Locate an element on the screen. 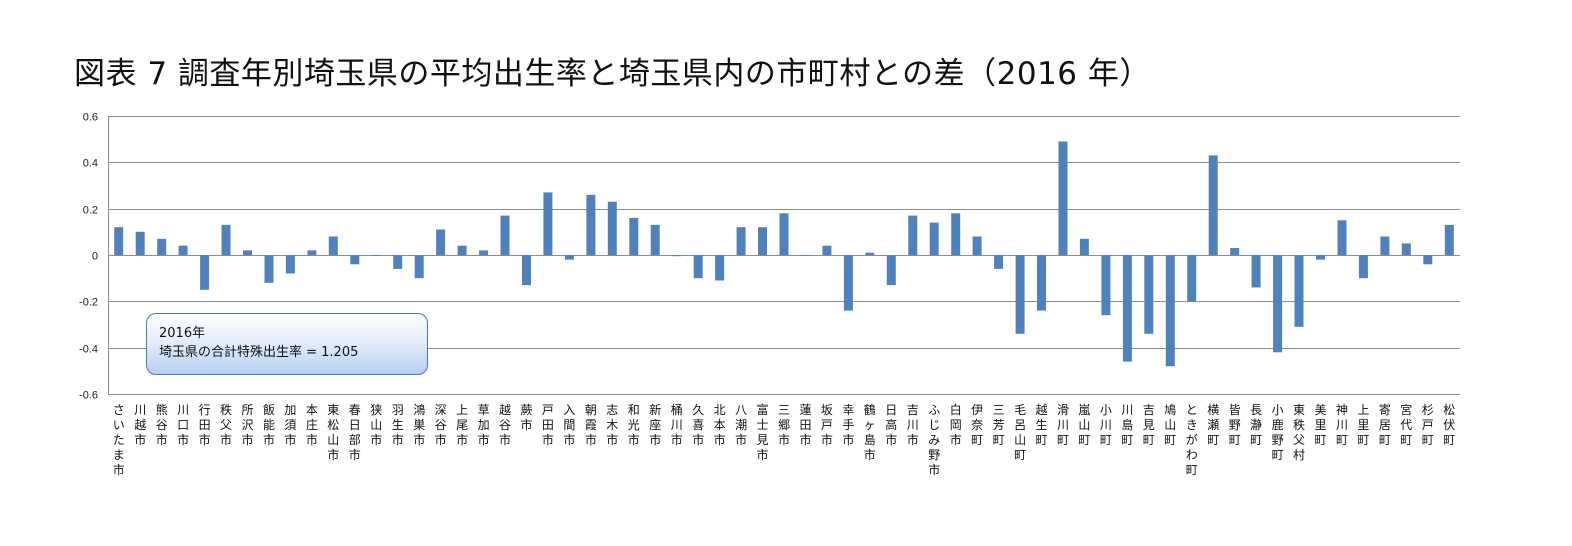 The width and height of the screenshot is (1572, 546). x-tick-label: 川越市 is located at coordinates (140, 425).